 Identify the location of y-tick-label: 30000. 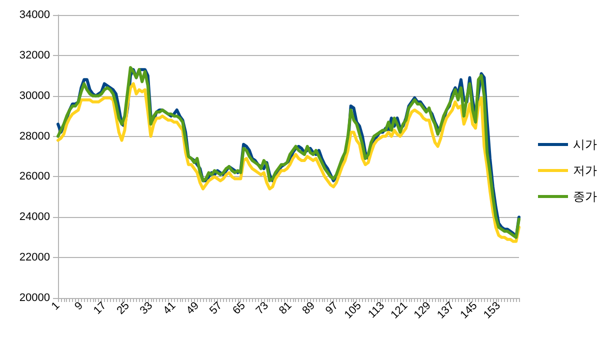
(34, 96).